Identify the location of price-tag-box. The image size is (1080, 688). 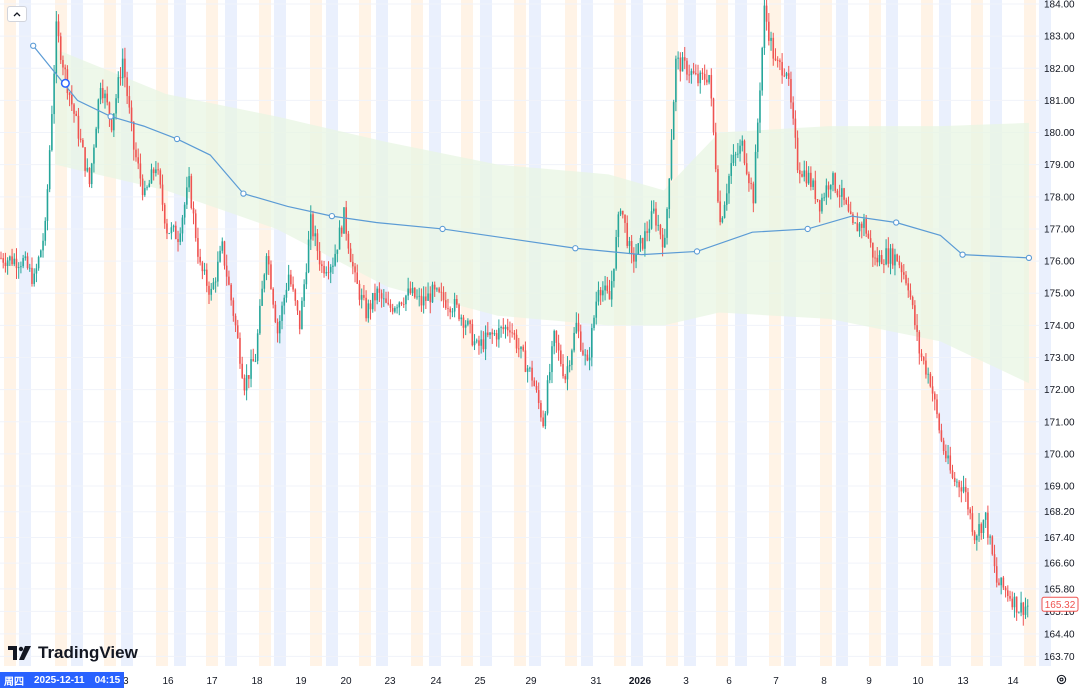
(1060, 604).